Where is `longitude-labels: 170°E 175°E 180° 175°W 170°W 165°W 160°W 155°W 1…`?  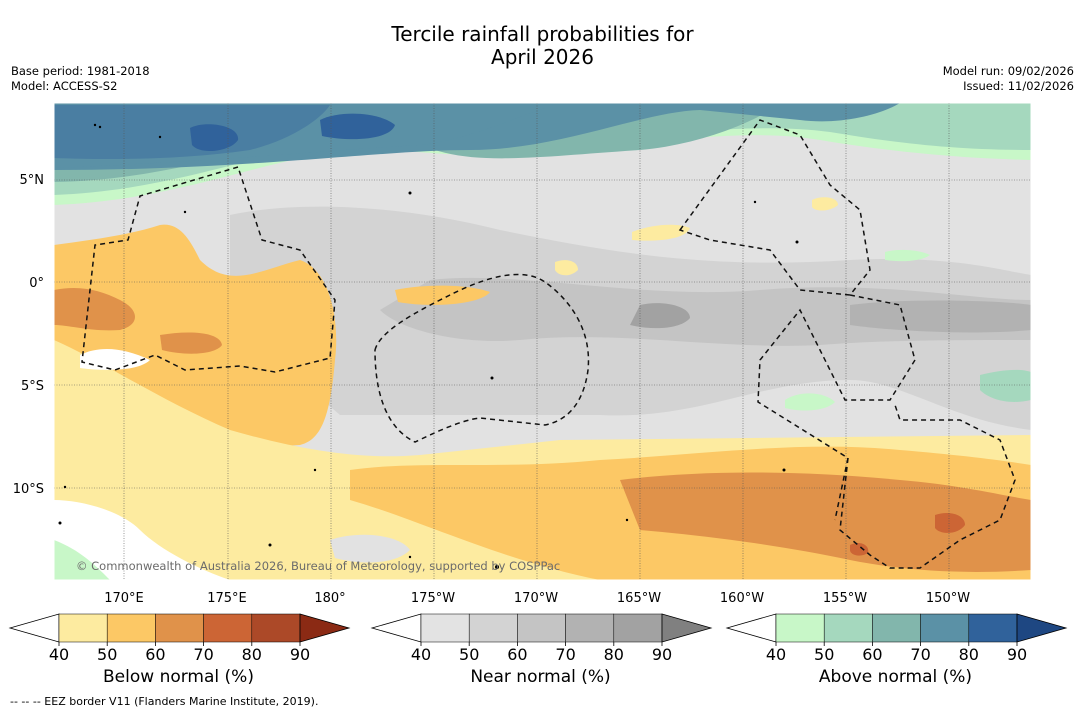
longitude-labels: 170°E 175°E 180° 175°W 170°W 165°W 160°W 155°W 1… is located at coordinates (537, 598).